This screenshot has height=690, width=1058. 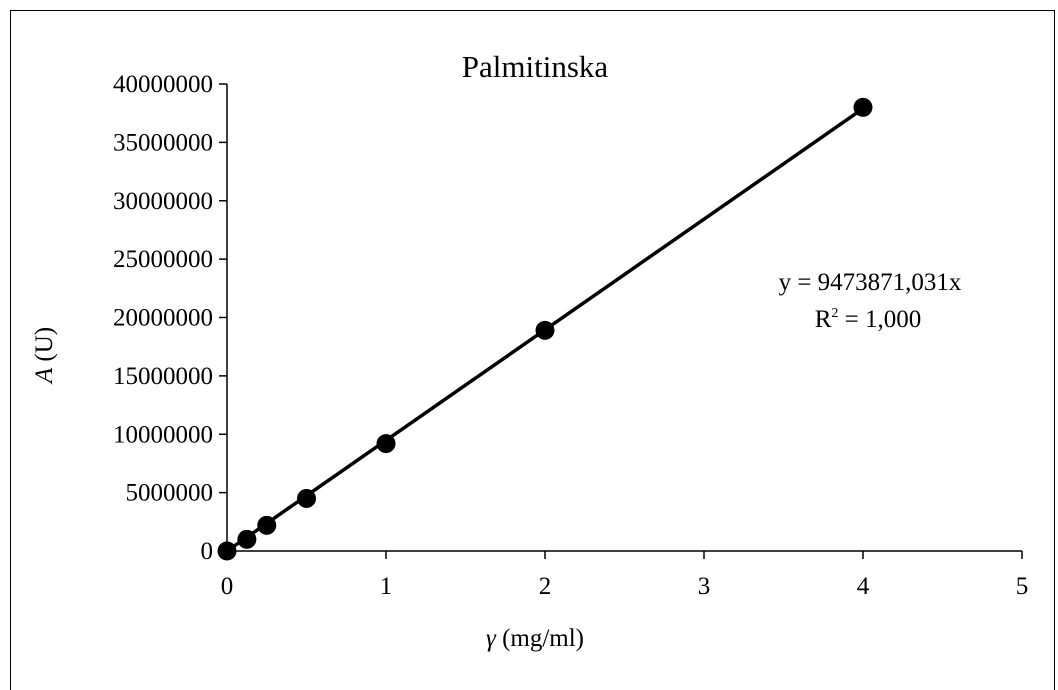 I want to click on x-axis-label-unit: (mg/ml), so click(x=540, y=638).